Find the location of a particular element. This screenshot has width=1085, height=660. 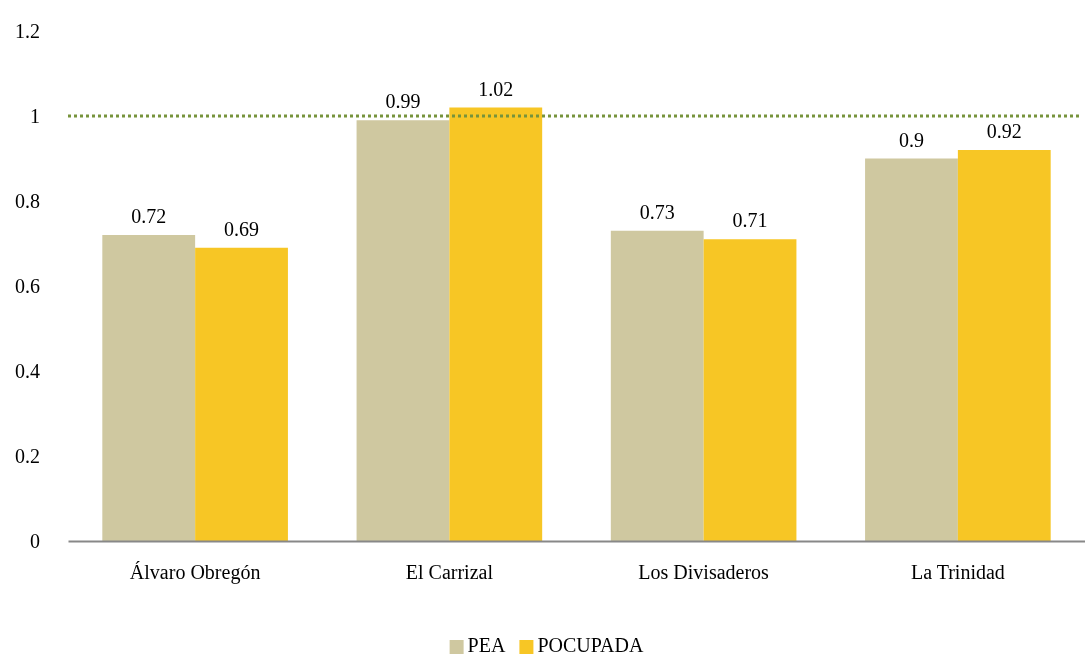

data-label: 0.9 is located at coordinates (911, 139).